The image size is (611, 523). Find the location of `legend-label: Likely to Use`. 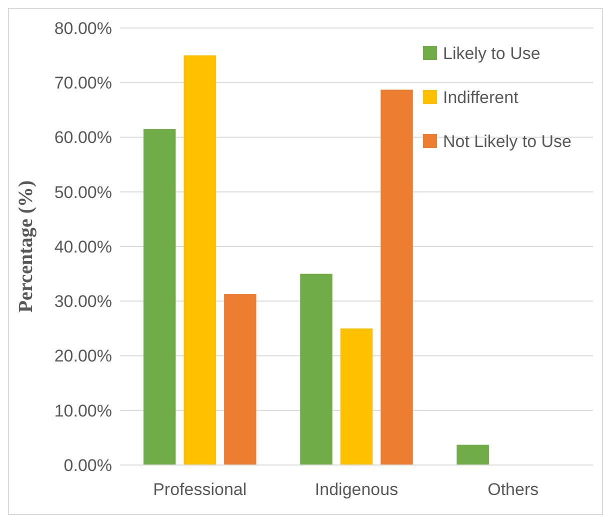

legend-label: Likely to Use is located at coordinates (491, 53).